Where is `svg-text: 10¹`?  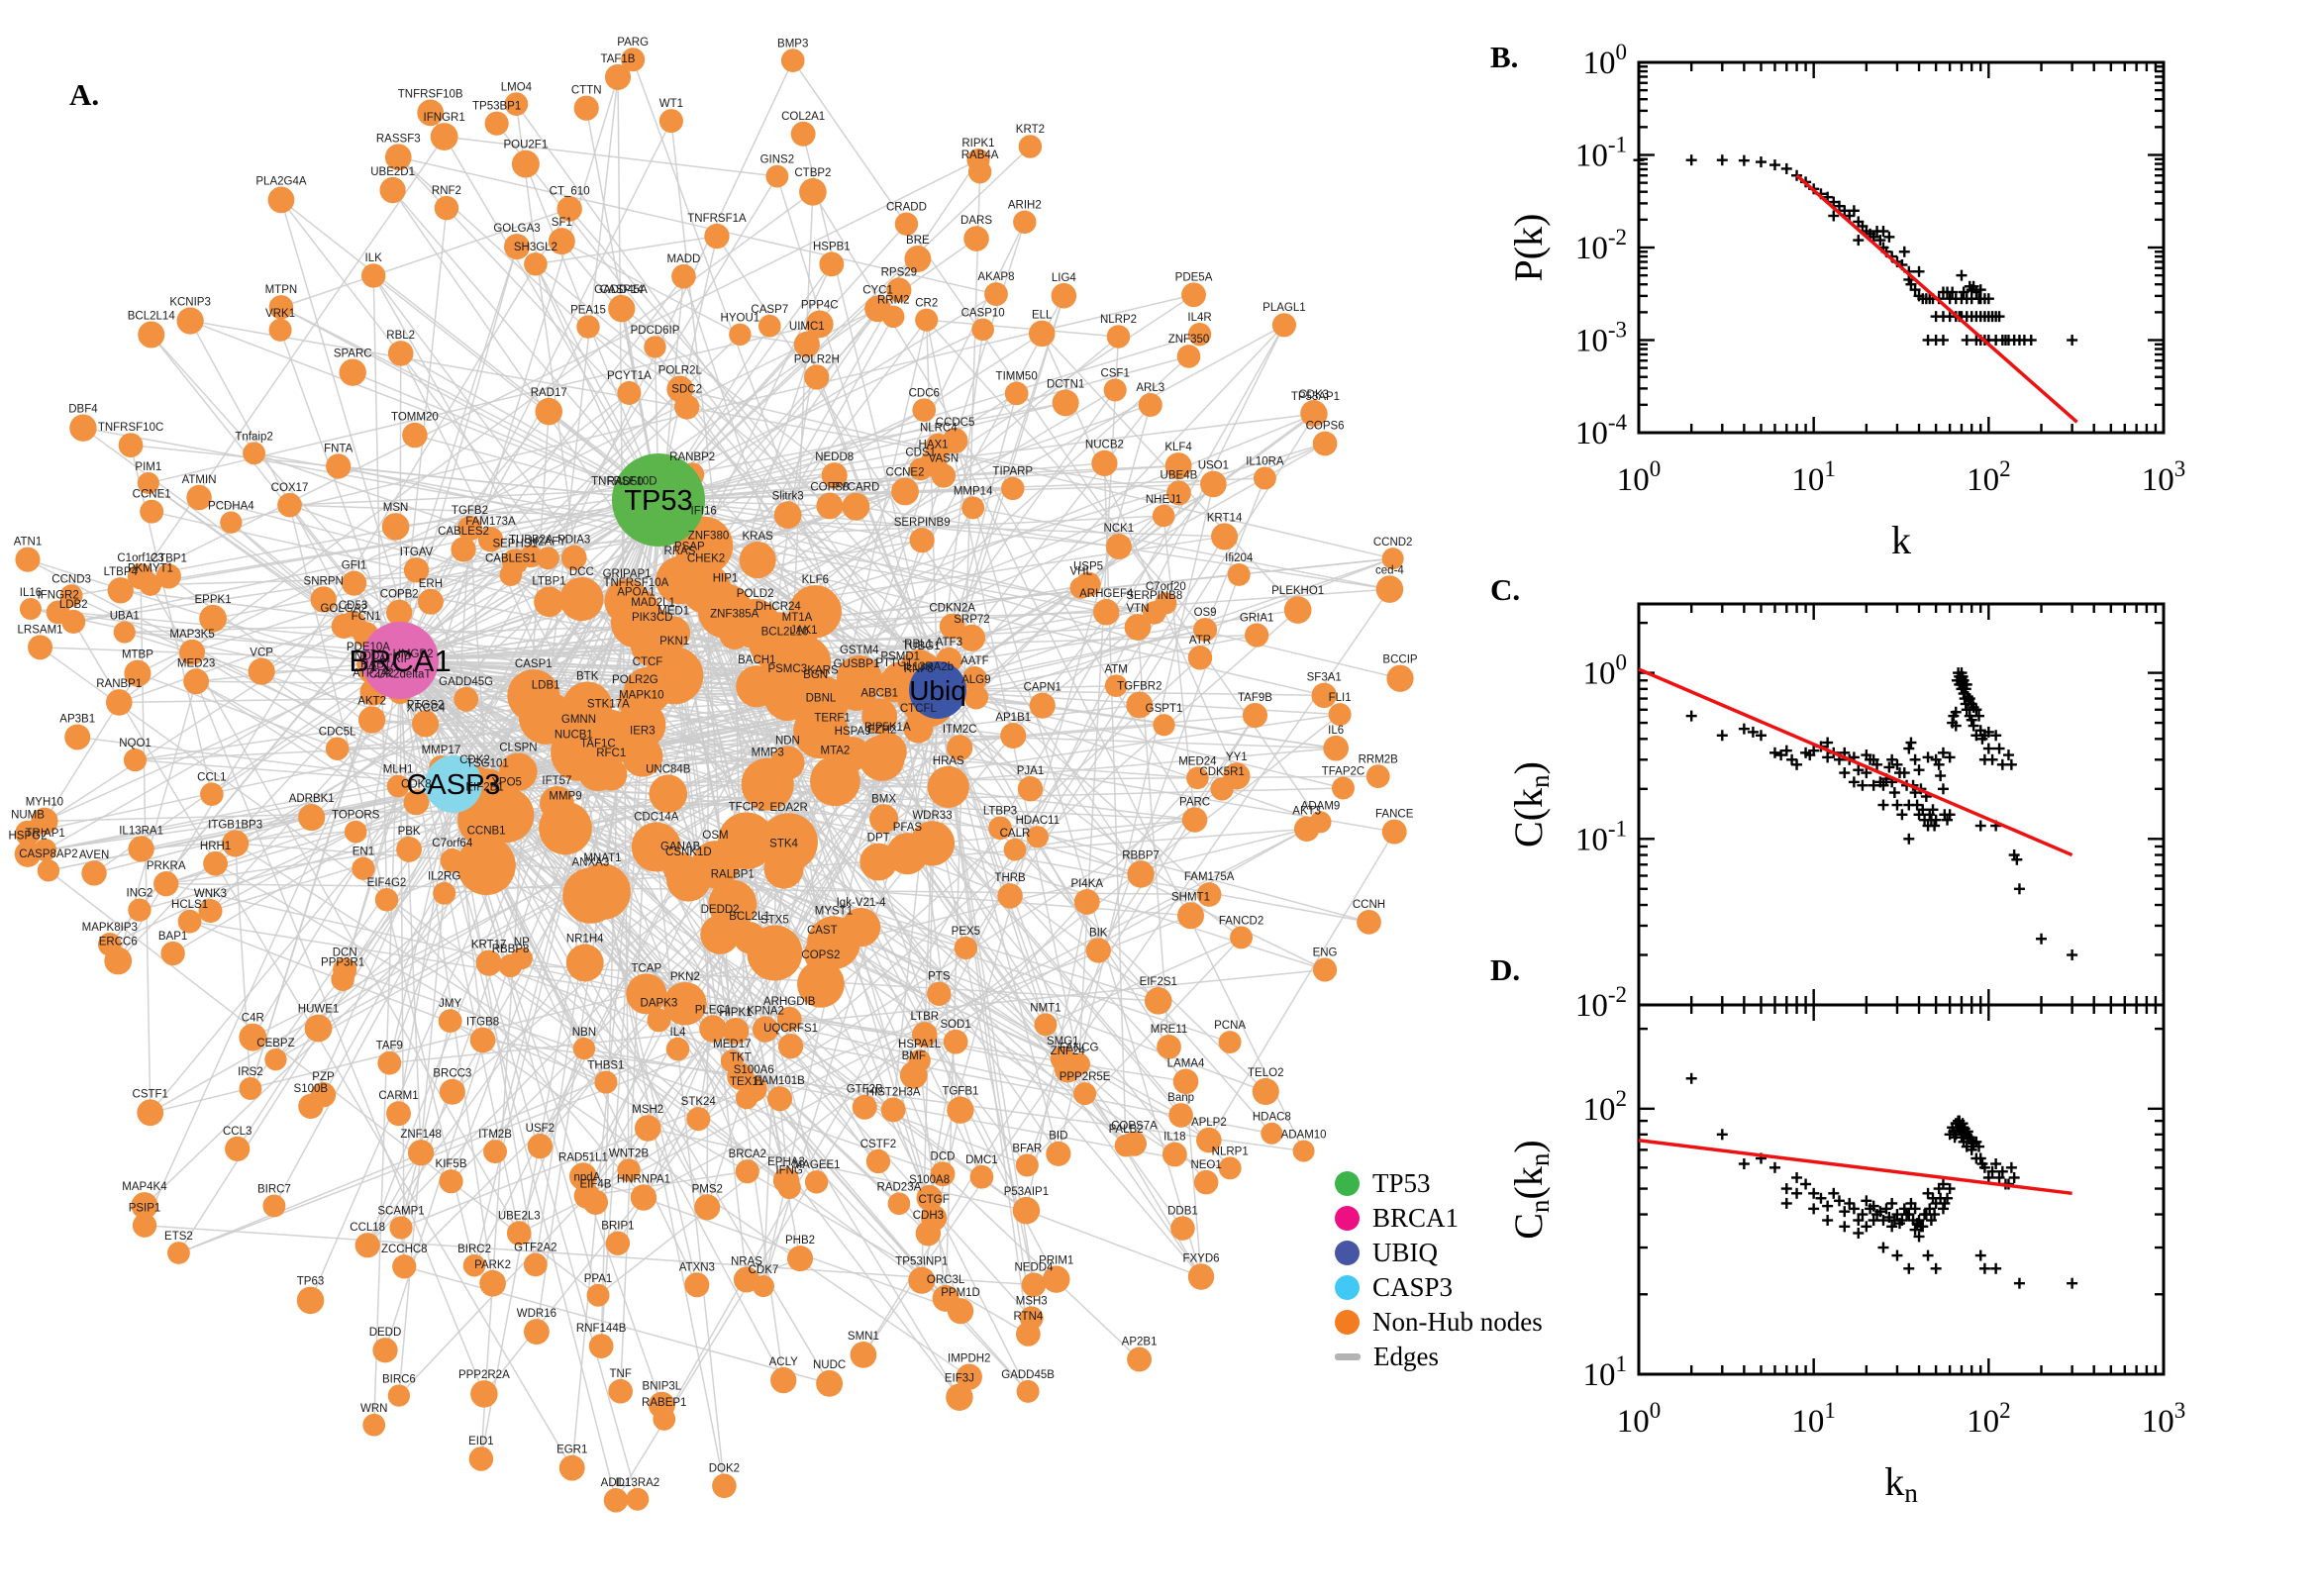
svg-text: 10¹ is located at coordinates (1814, 477).